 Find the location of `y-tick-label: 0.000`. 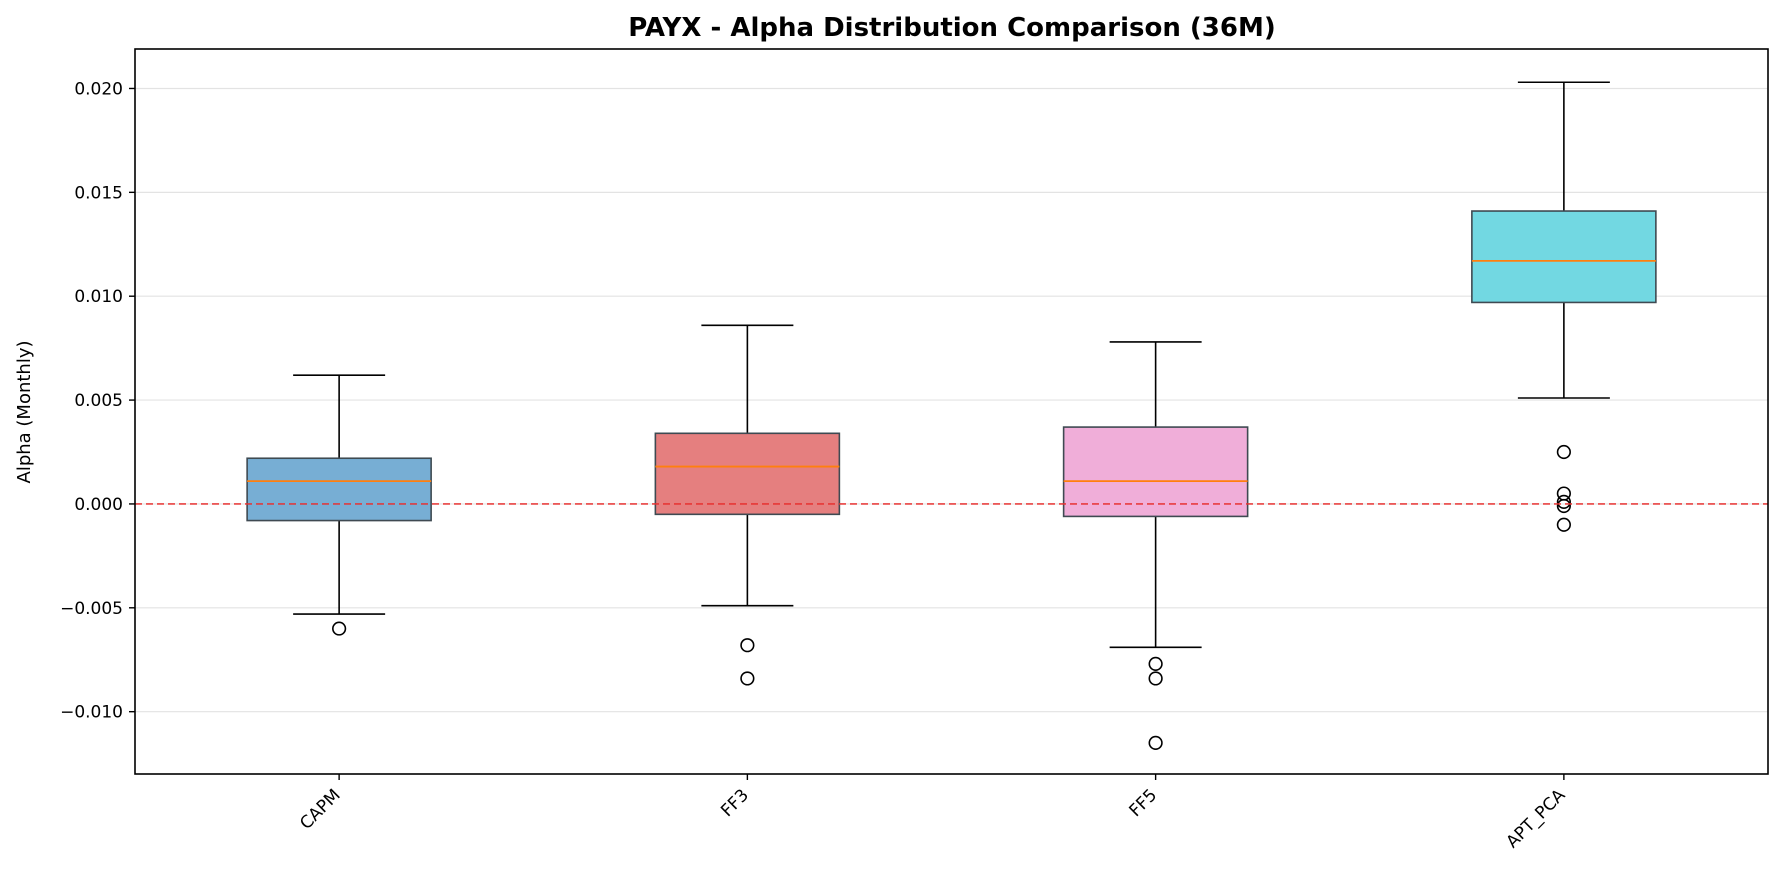

y-tick-label: 0.000 is located at coordinates (98, 505).